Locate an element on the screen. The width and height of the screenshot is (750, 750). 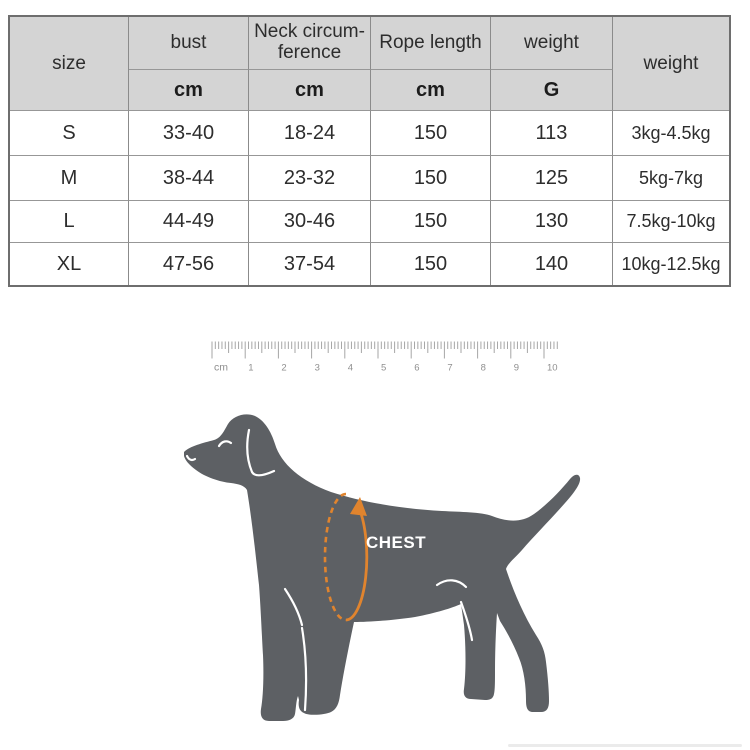
table-cell-weight-range: 7.5kg-10kg is located at coordinates (671, 222).